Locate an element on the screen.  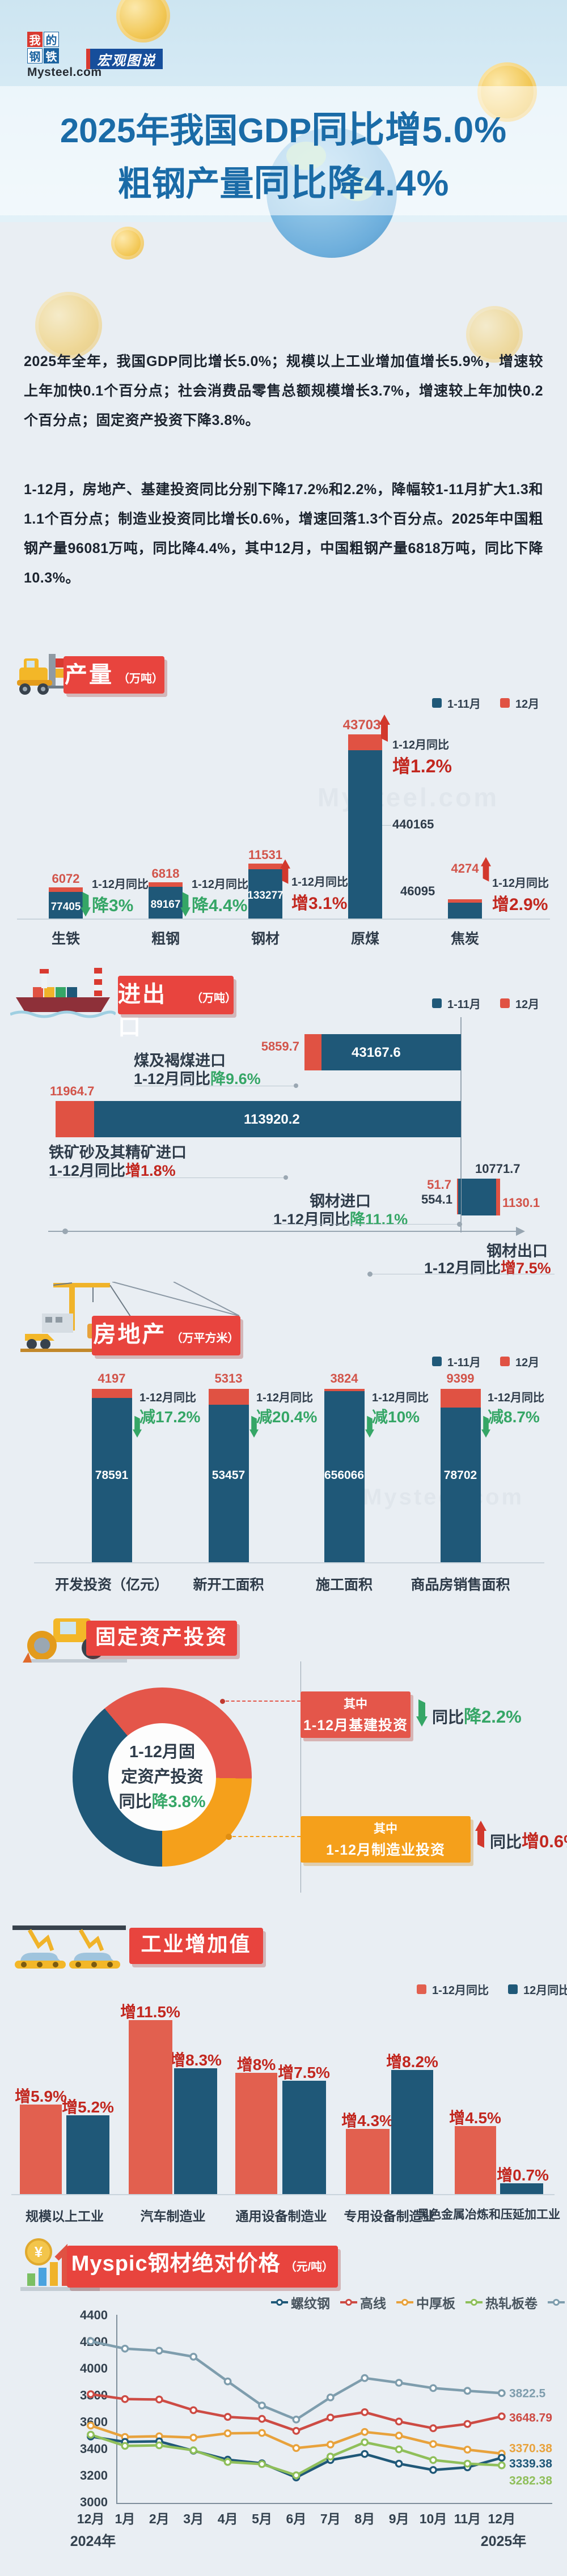
logo-char: 我 is located at coordinates (35, 39).